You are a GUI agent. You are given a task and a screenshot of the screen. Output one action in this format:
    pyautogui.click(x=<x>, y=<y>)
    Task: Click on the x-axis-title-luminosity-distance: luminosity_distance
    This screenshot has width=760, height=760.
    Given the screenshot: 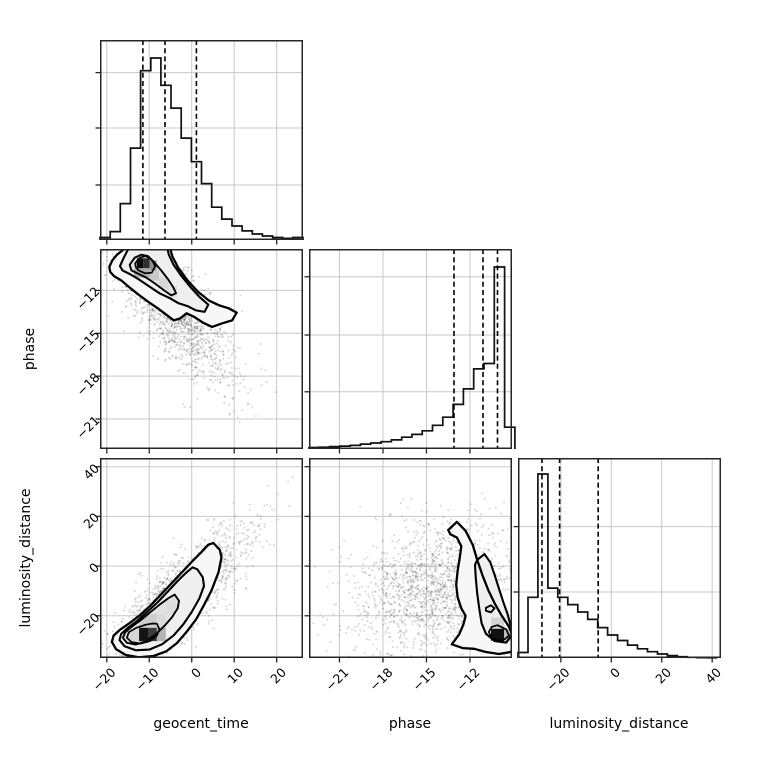 What is the action you would take?
    pyautogui.click(x=619, y=724)
    